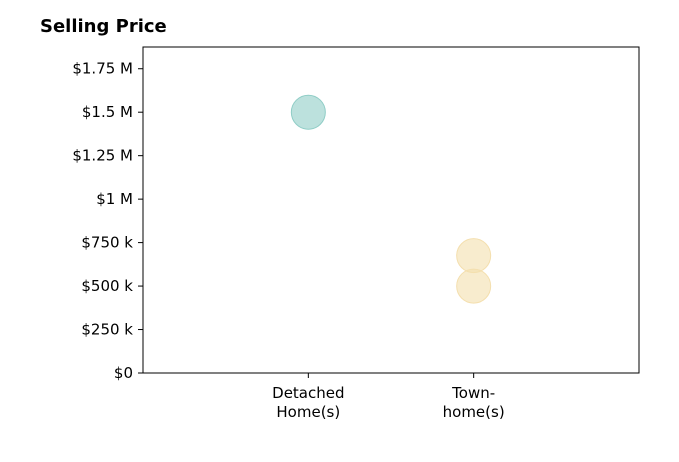 The width and height of the screenshot is (679, 462). Describe the element at coordinates (107, 243) in the screenshot. I see `y-tick-label: $750 k` at that location.